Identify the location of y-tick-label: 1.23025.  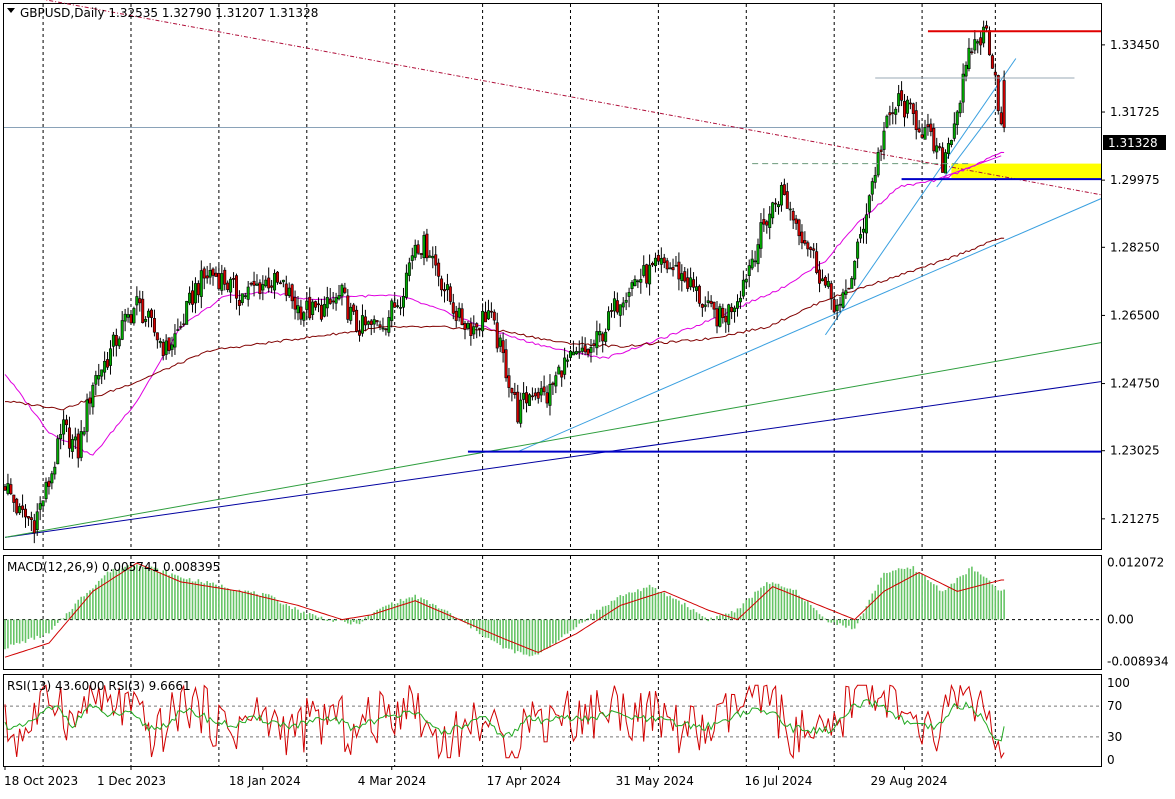
(1135, 451).